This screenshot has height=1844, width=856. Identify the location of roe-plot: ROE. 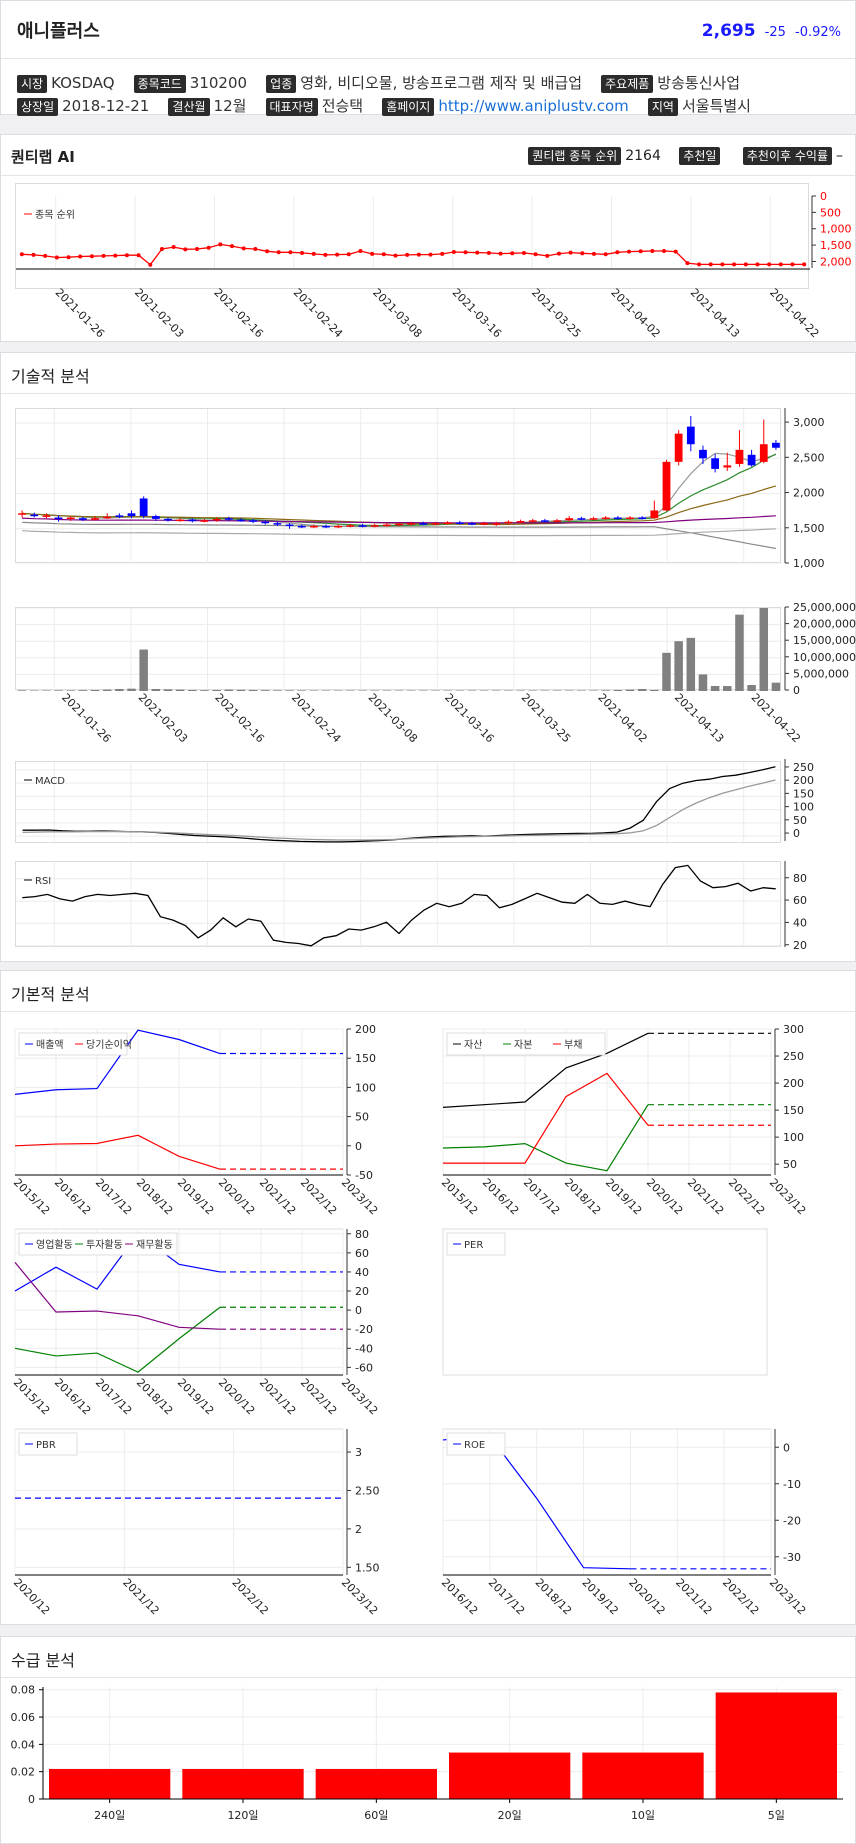
(607, 1502).